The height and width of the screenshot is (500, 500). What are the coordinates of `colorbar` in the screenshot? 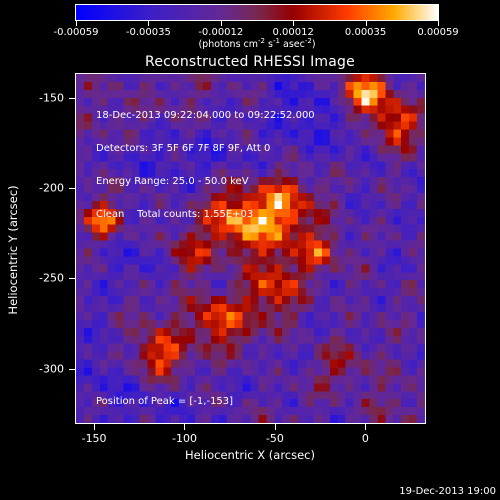 It's located at (257, 12).